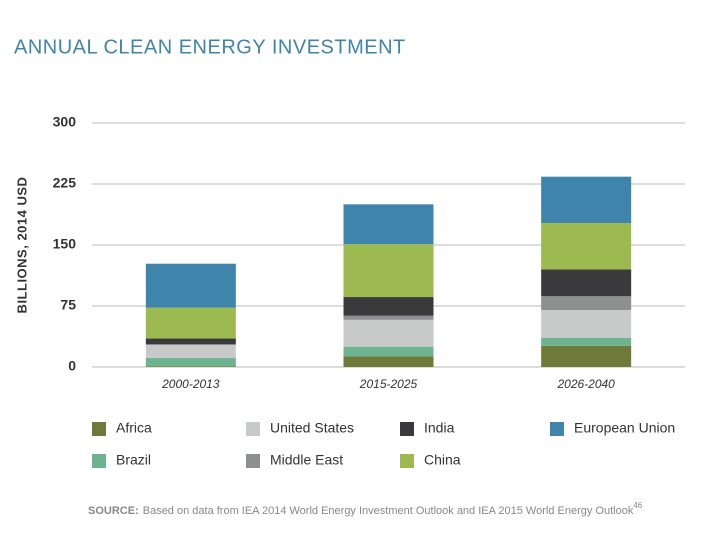 This screenshot has height=537, width=708. Describe the element at coordinates (306, 460) in the screenshot. I see `legend-label: Middle East` at that location.